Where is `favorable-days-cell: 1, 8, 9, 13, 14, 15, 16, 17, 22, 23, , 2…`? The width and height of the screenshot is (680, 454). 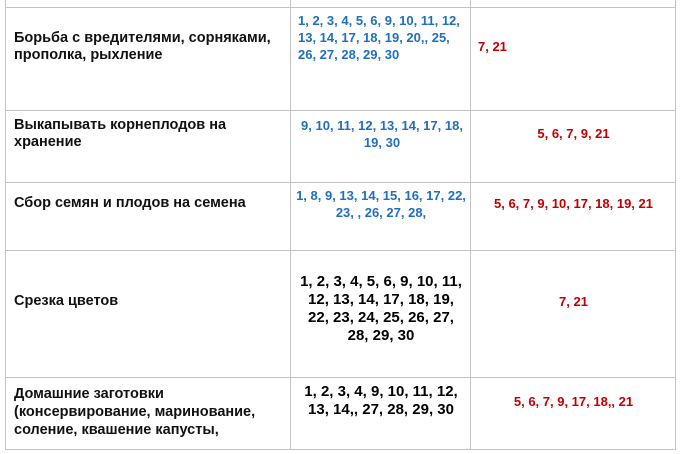
favorable-days-cell: 1, 8, 9, 13, 14, 15, 16, 17, 22, 23, , 2… is located at coordinates (381, 204).